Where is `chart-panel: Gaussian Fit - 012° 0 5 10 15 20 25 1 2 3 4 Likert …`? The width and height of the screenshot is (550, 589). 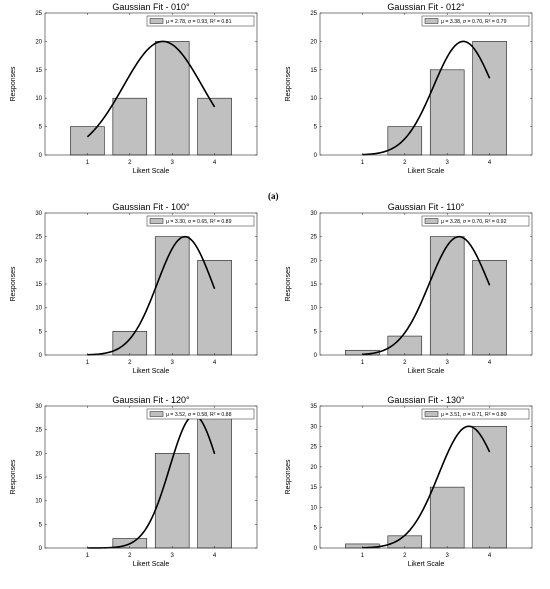
chart-panel: Gaussian Fit - 012° 0 5 10 15 20 25 1 2 3 4 Likert … is located at coordinates (409, 88).